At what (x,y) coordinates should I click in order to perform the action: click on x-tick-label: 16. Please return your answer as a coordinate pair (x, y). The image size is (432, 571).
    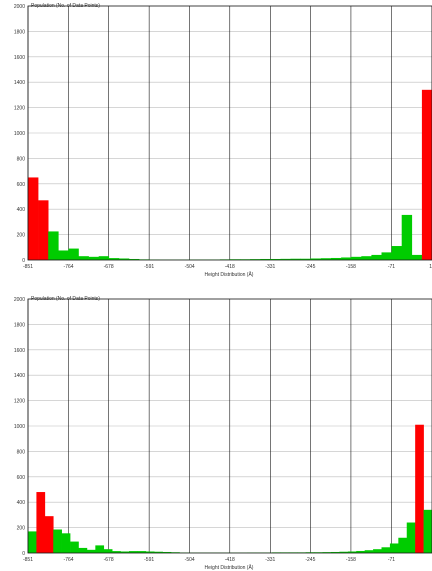
    Looking at the image, I should click on (430, 267).